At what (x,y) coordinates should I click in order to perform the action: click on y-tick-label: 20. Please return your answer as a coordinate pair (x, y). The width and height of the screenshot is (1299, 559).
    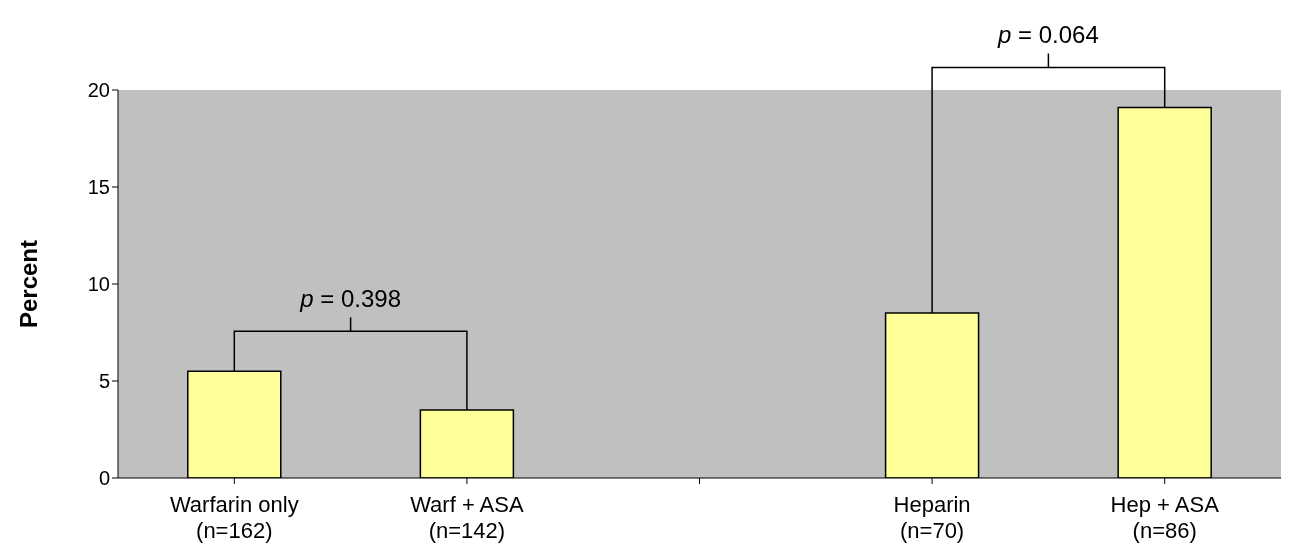
    Looking at the image, I should click on (98, 90).